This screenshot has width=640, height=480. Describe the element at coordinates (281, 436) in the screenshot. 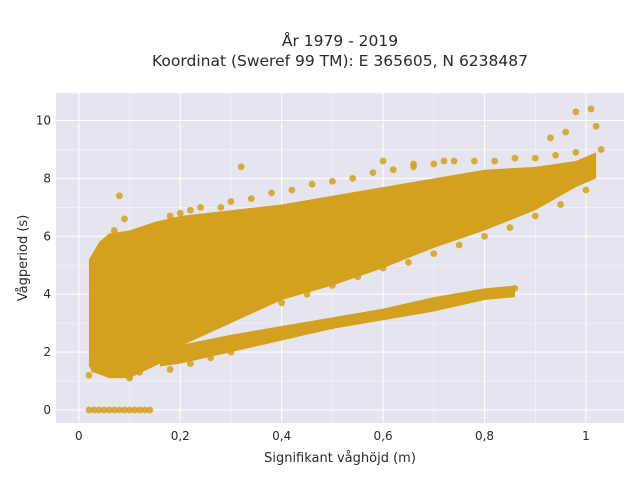

I see `x-tick-label: 0,4` at that location.